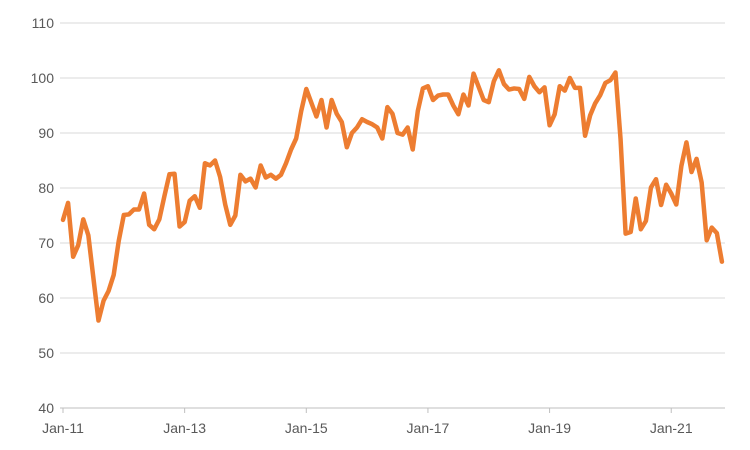 The image size is (750, 450). I want to click on y-axis-tick-labels: 40 50 60 70 80 90 100 110, so click(43, 215).